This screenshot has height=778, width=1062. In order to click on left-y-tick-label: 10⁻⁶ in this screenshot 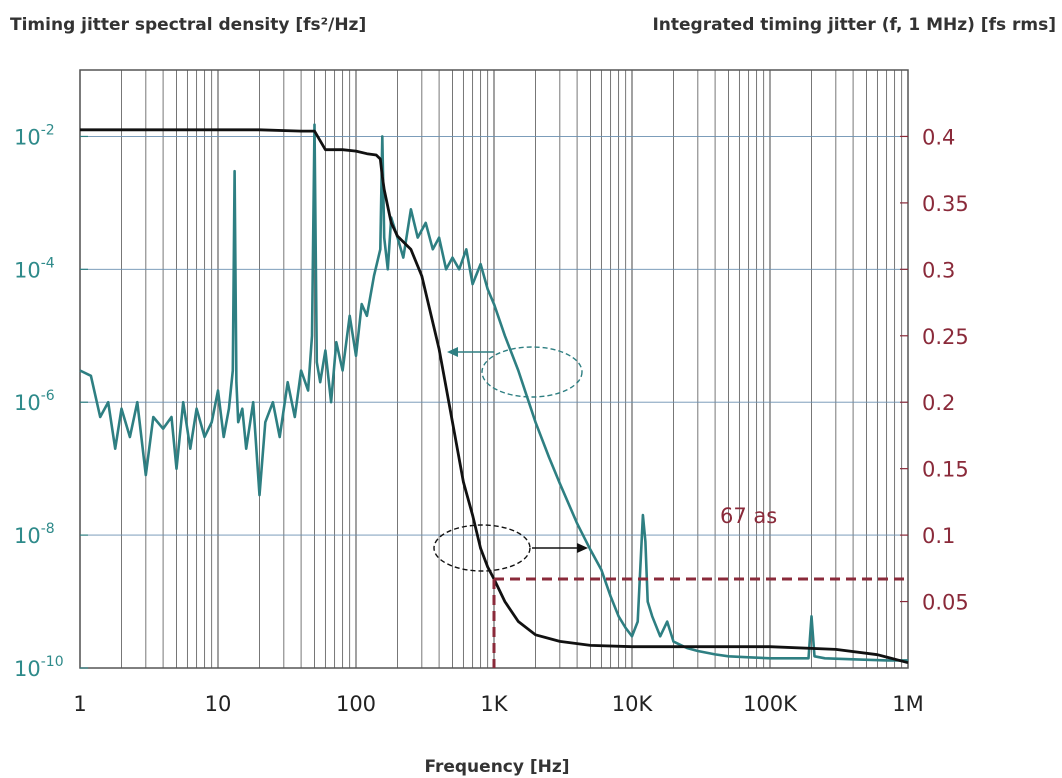, I will do `click(34, 401)`.